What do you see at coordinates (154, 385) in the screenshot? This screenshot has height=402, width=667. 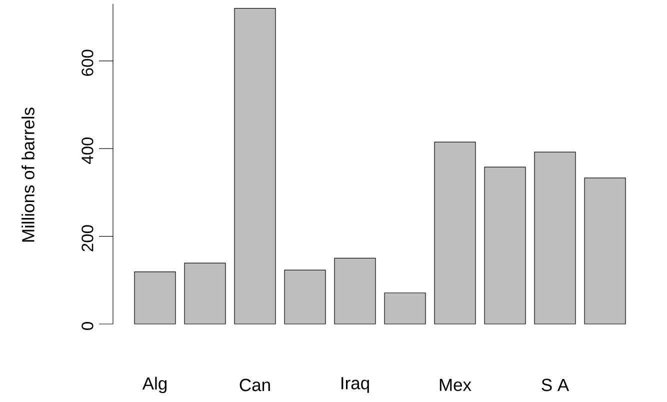 I see `x-tick-label: Alg` at bounding box center [154, 385].